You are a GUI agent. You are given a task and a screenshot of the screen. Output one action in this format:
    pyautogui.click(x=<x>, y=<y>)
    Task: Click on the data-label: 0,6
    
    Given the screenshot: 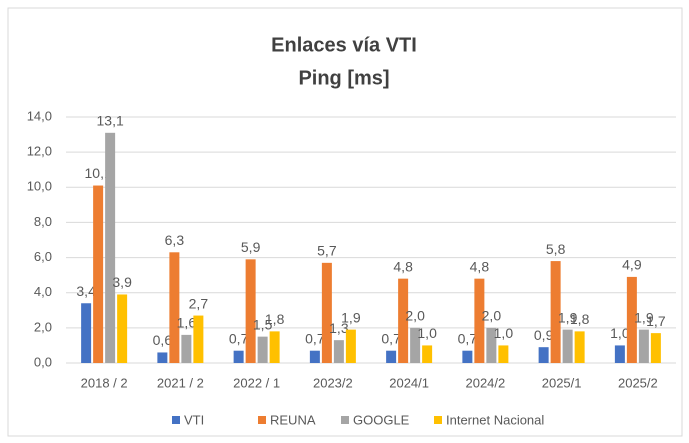 What is the action you would take?
    pyautogui.click(x=163, y=340)
    